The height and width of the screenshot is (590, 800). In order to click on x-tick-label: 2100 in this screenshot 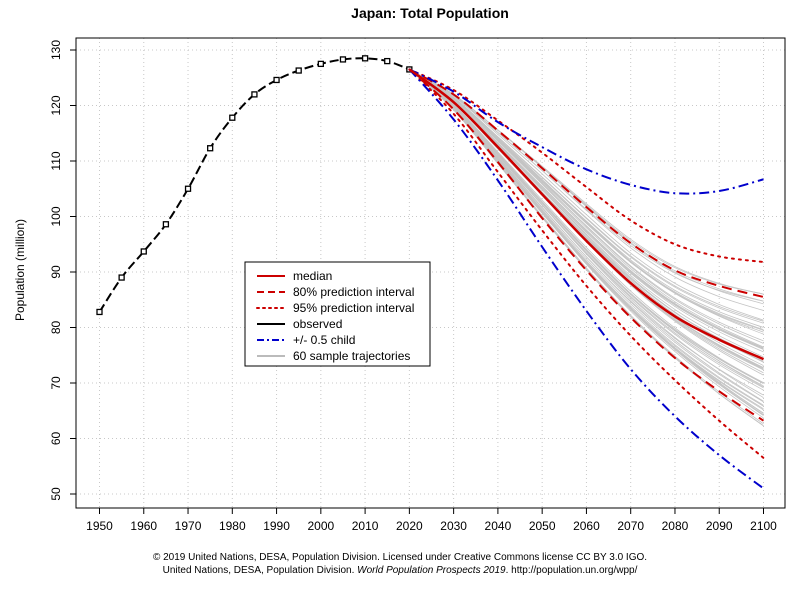, I will do `click(763, 526)`.